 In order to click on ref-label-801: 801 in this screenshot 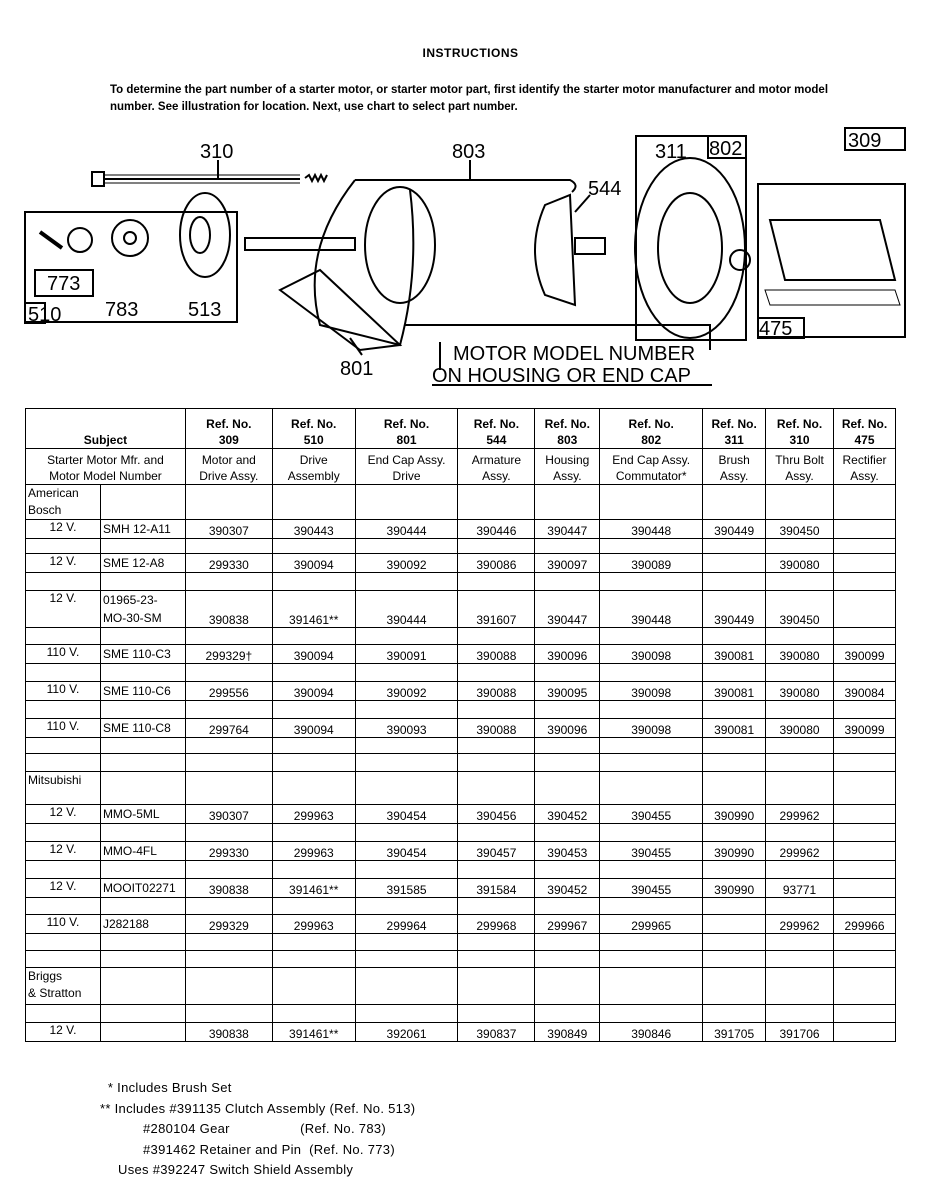, I will do `click(356, 369)`.